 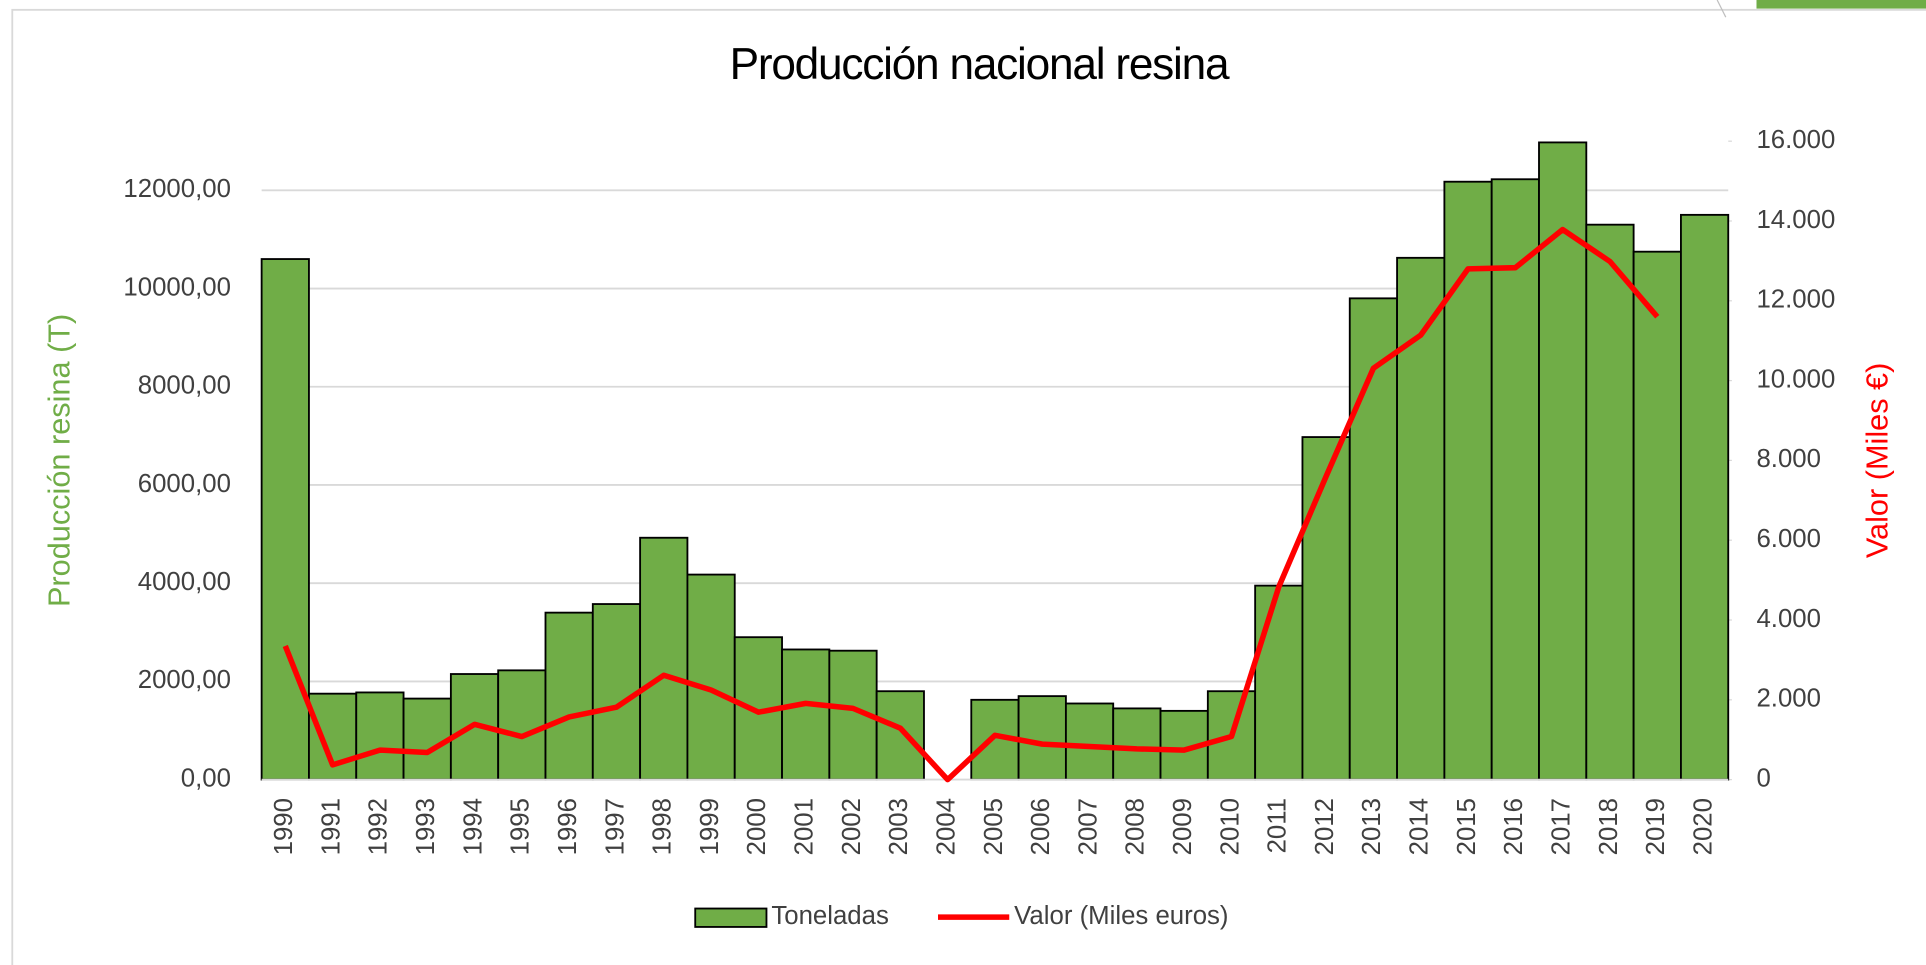 What do you see at coordinates (176, 189) in the screenshot?
I see `y-tick-label: 12000,00` at bounding box center [176, 189].